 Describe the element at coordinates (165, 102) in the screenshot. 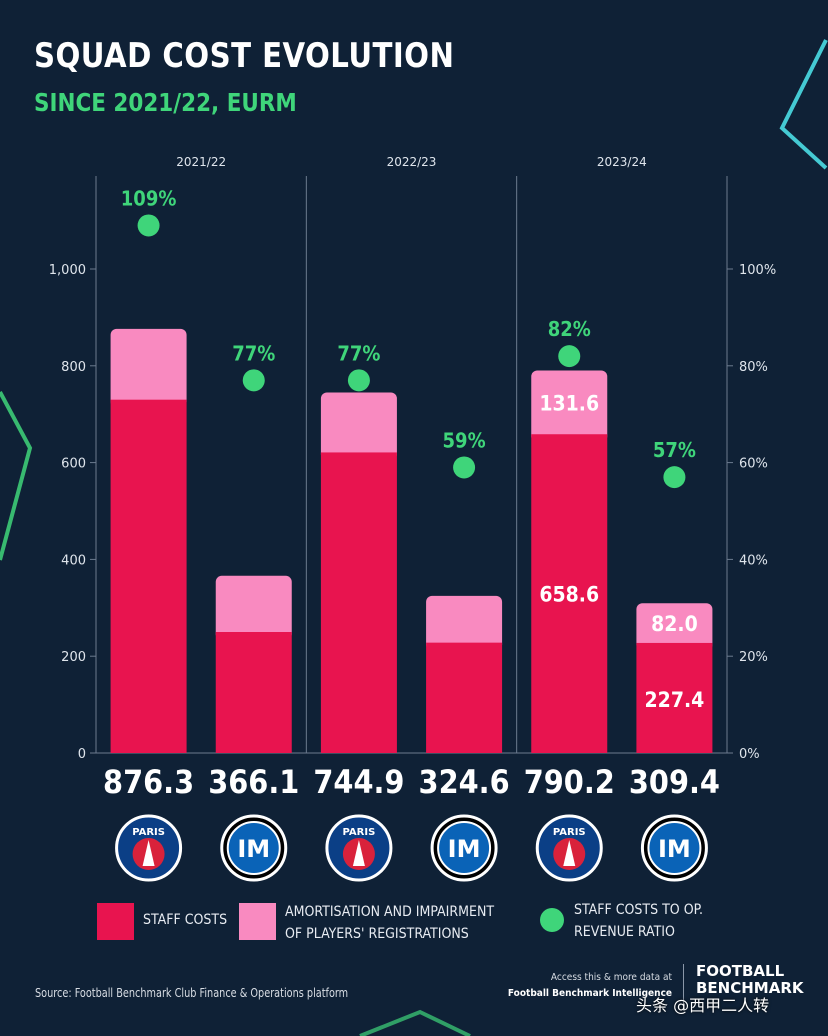

I see `chart-subtitle: SINCE 2021/22, EURM` at that location.